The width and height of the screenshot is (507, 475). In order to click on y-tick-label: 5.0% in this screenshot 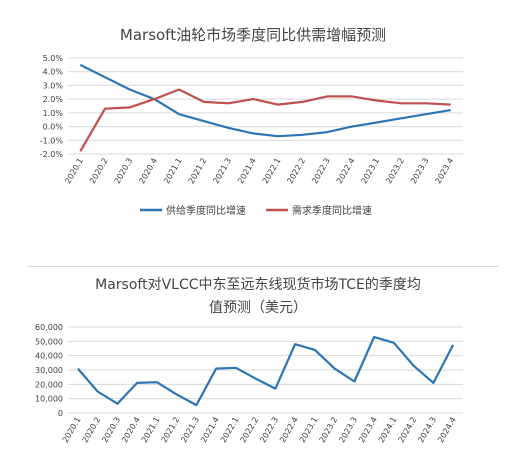, I will do `click(53, 58)`.